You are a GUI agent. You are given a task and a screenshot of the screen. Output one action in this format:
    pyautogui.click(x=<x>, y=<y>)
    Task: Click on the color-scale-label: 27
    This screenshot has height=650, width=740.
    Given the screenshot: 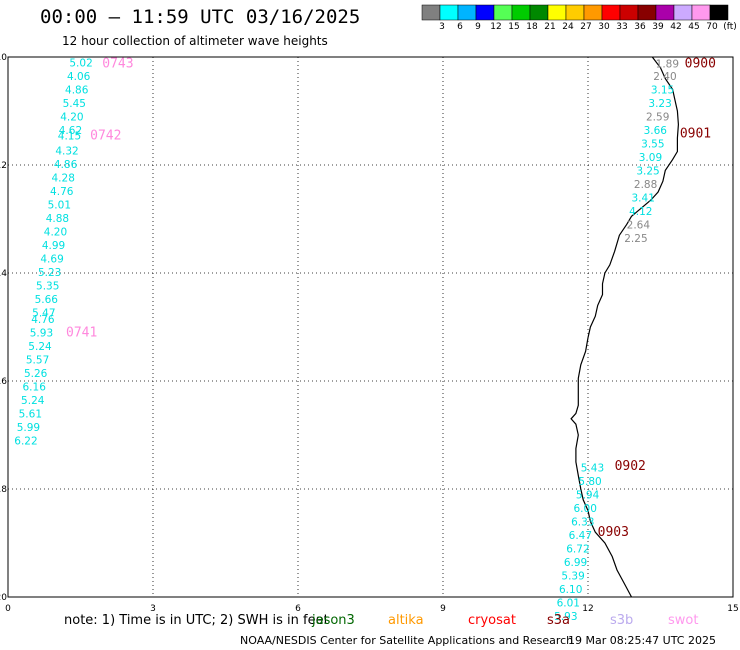 What is the action you would take?
    pyautogui.click(x=586, y=27)
    